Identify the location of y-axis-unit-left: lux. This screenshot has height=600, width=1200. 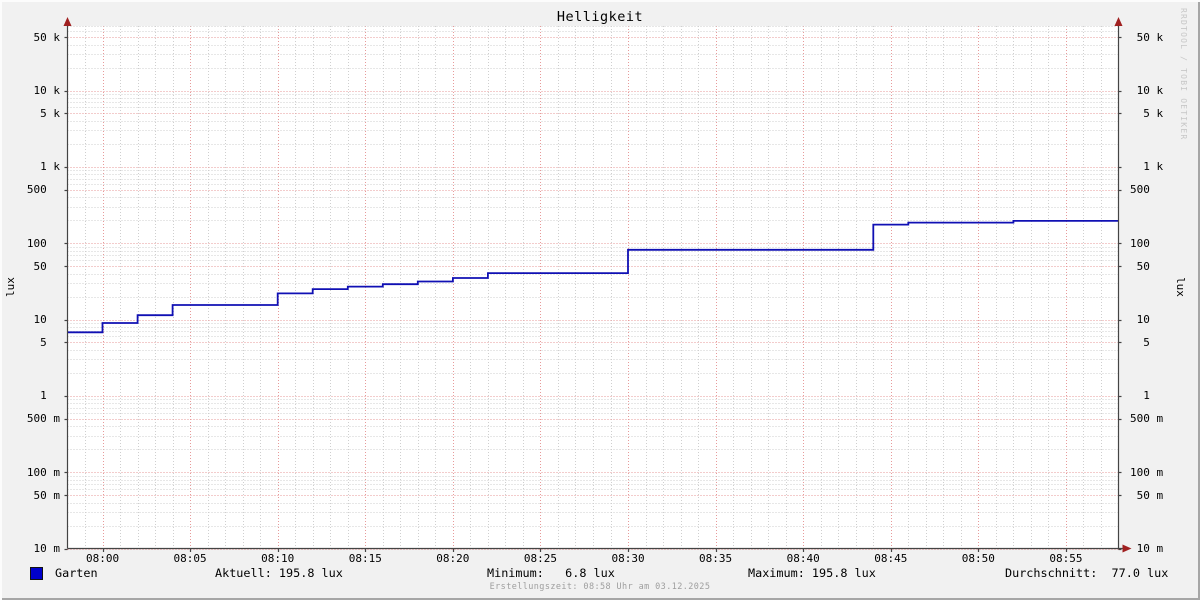
(10, 287).